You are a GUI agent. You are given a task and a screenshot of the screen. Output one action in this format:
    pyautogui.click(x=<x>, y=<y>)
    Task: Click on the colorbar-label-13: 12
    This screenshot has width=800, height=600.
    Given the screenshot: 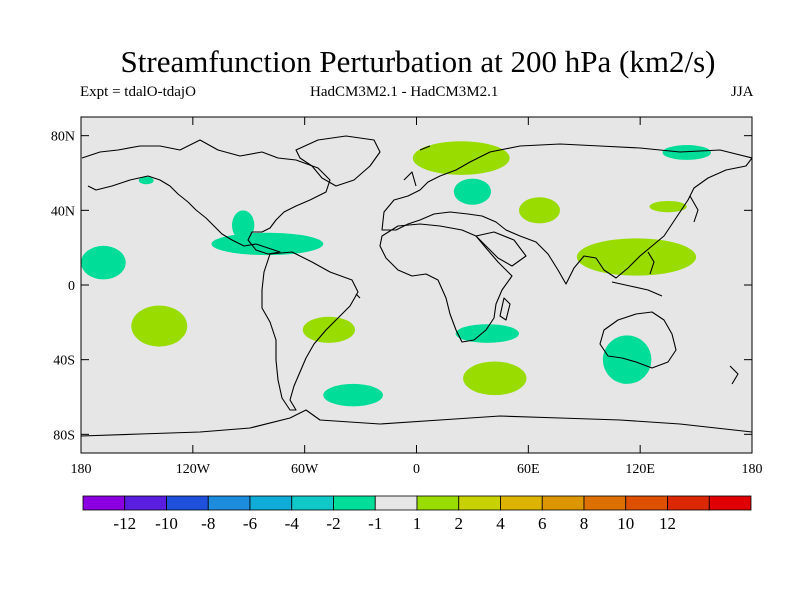 What is the action you would take?
    pyautogui.click(x=667, y=523)
    